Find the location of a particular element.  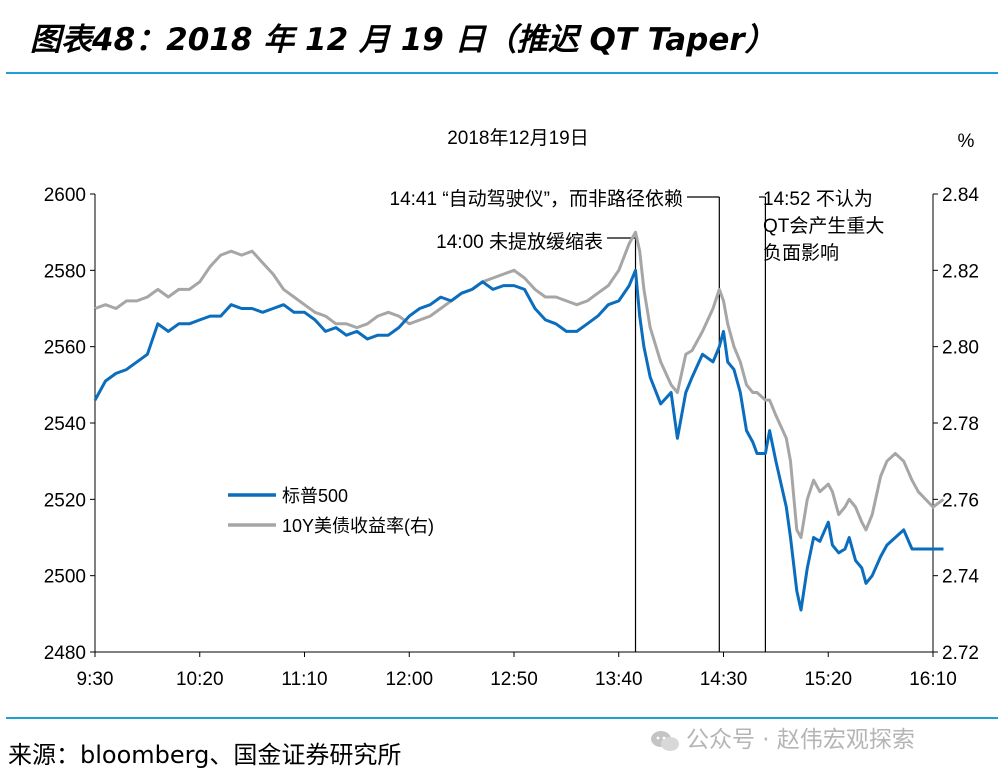

right-tick-label: 2.78 is located at coordinates (960, 424).